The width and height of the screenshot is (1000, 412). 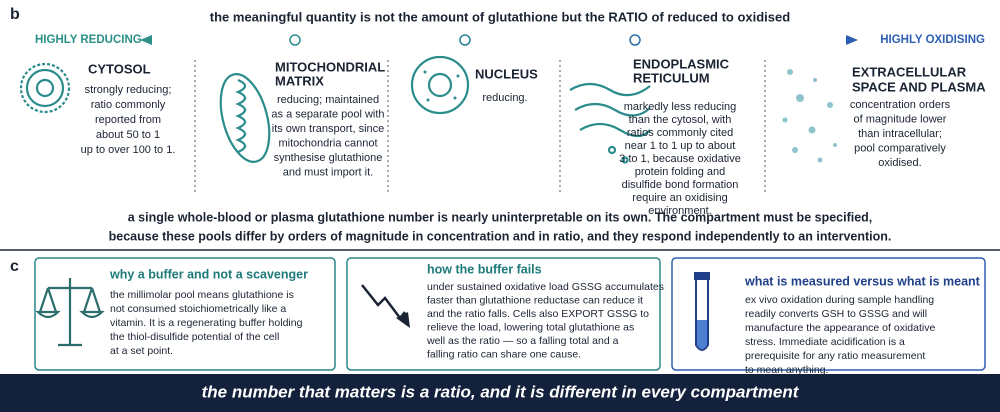 I want to click on card-title: what is measured versus what is meant, so click(x=862, y=281).